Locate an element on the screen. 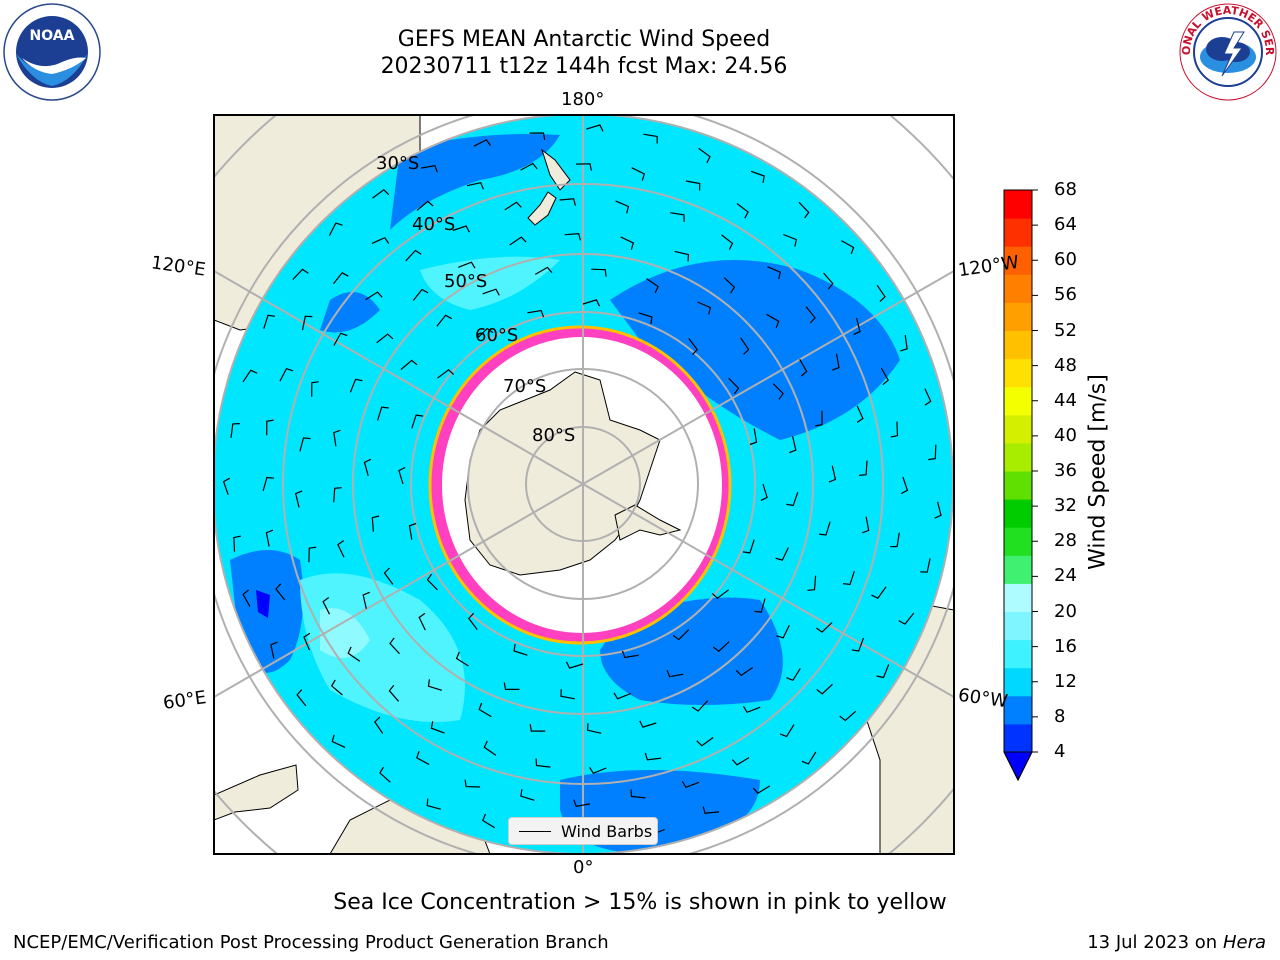 The image size is (1280, 960). colorbar-tick-label: 16 is located at coordinates (1065, 646).